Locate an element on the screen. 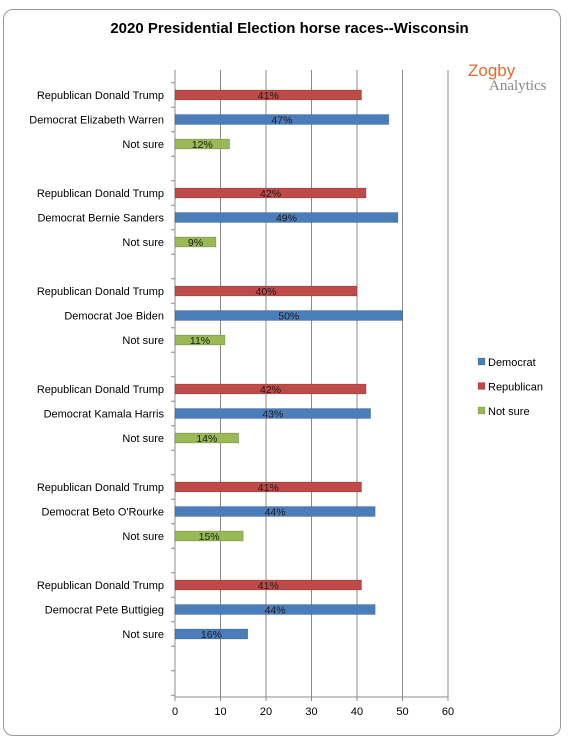  data-label: 16% is located at coordinates (211, 635).